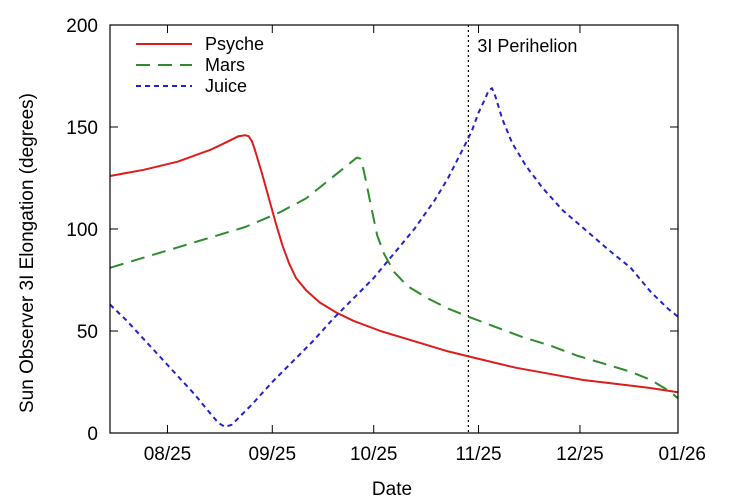 The image size is (730, 503). I want to click on annotation-layer: 3I Perihelion, so click(522, 229).